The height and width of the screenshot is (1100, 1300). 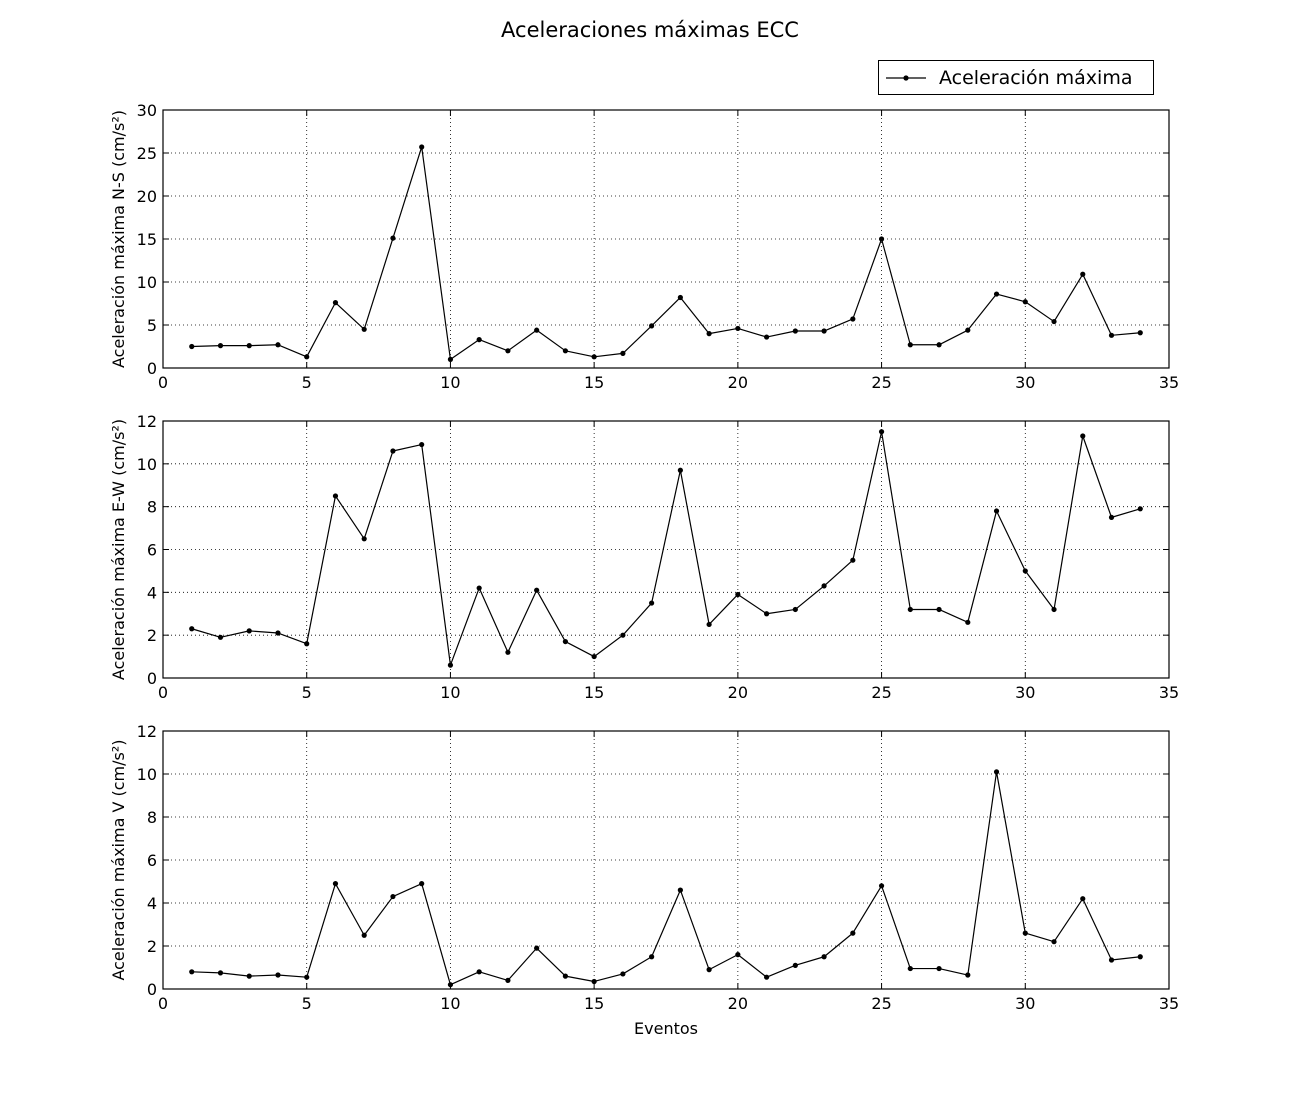 I want to click on y-tick-label: 30, so click(x=147, y=110).